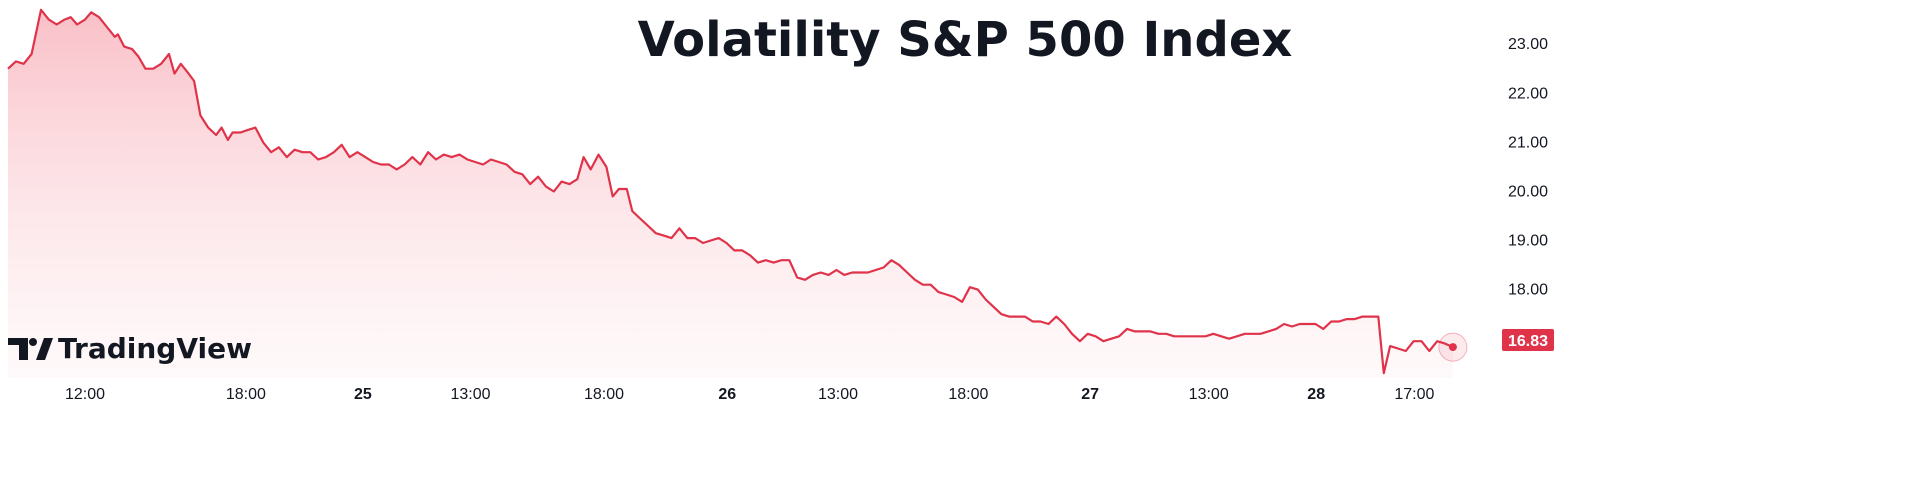  Describe the element at coordinates (727, 394) in the screenshot. I see `x-tick-label: 26` at that location.